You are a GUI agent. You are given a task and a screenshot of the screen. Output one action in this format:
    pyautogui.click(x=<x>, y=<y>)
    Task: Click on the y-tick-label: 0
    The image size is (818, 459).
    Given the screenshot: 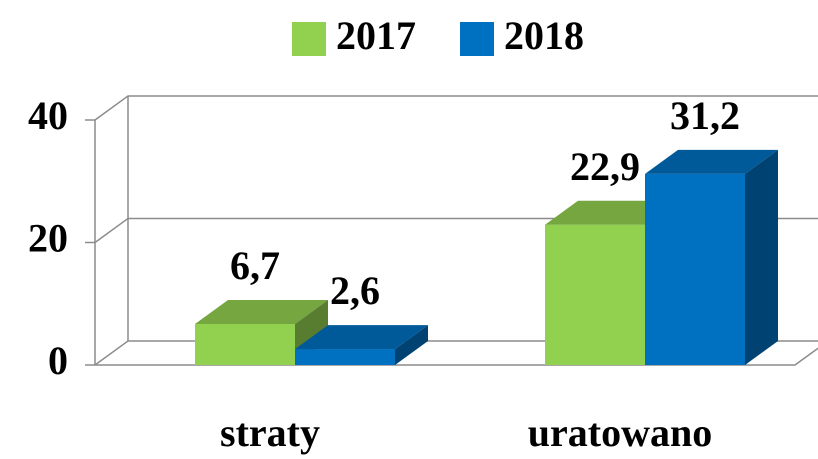 What is the action you would take?
    pyautogui.click(x=58, y=360)
    